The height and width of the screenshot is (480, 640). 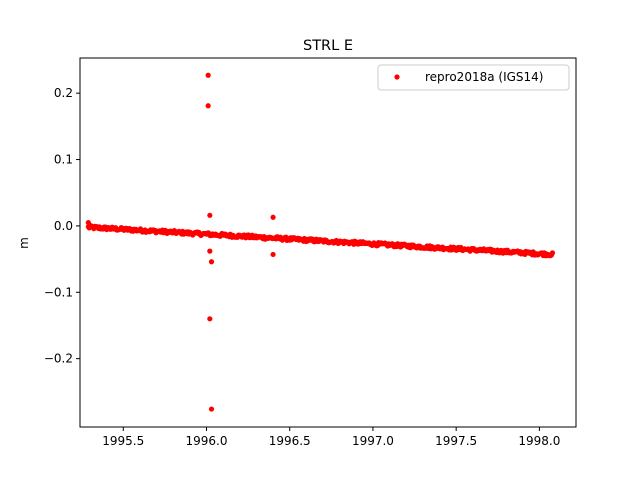 I want to click on x-tick-label: 1998.0, so click(x=539, y=441).